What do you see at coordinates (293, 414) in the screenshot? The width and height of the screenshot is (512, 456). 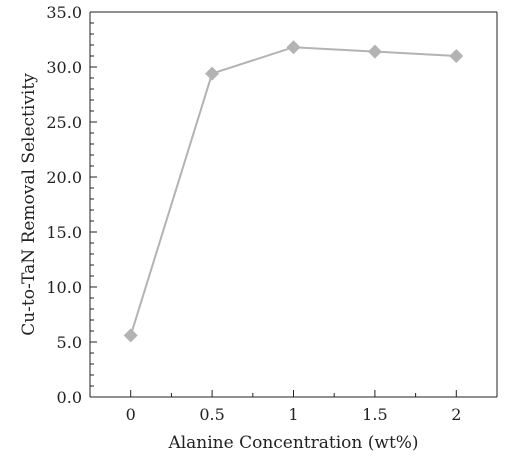 I see `x-tick-label: 1` at bounding box center [293, 414].